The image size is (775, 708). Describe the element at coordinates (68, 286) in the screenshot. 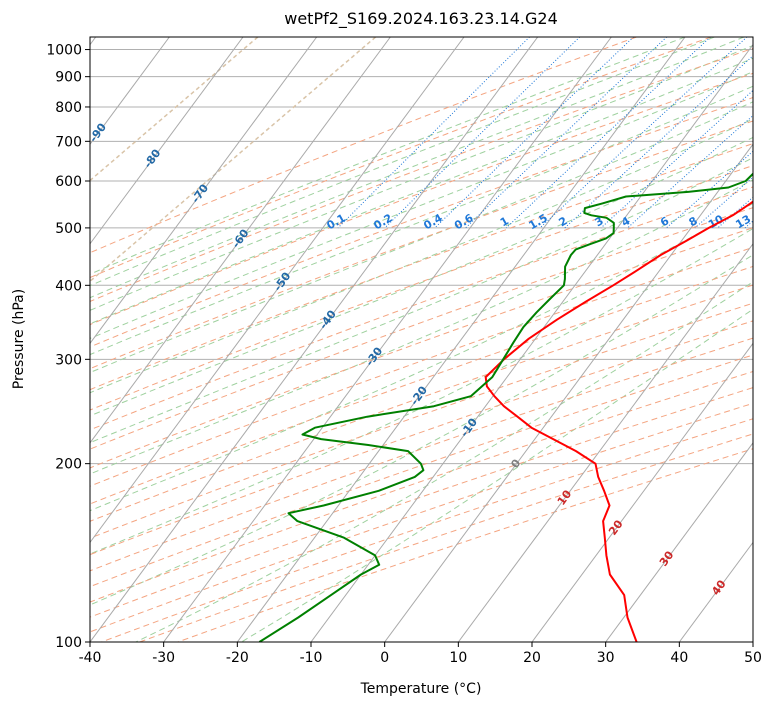

I see `y-tick-label: 400` at that location.